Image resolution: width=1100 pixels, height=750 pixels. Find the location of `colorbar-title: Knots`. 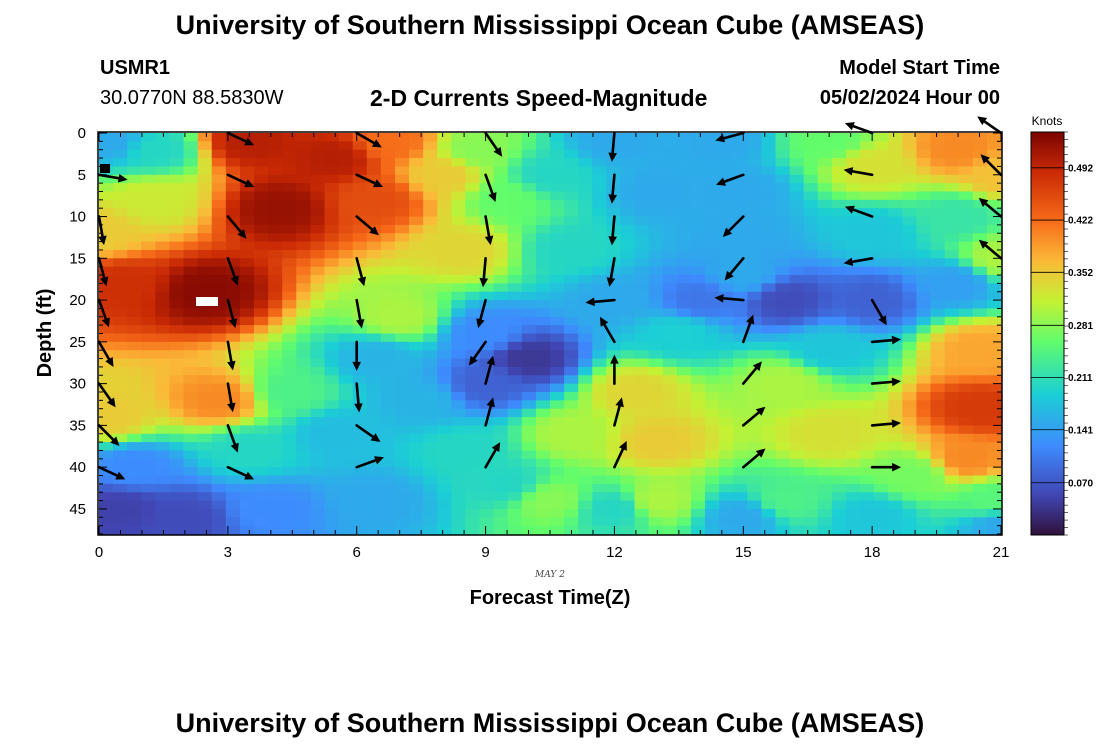

colorbar-title: Knots is located at coordinates (1047, 121).